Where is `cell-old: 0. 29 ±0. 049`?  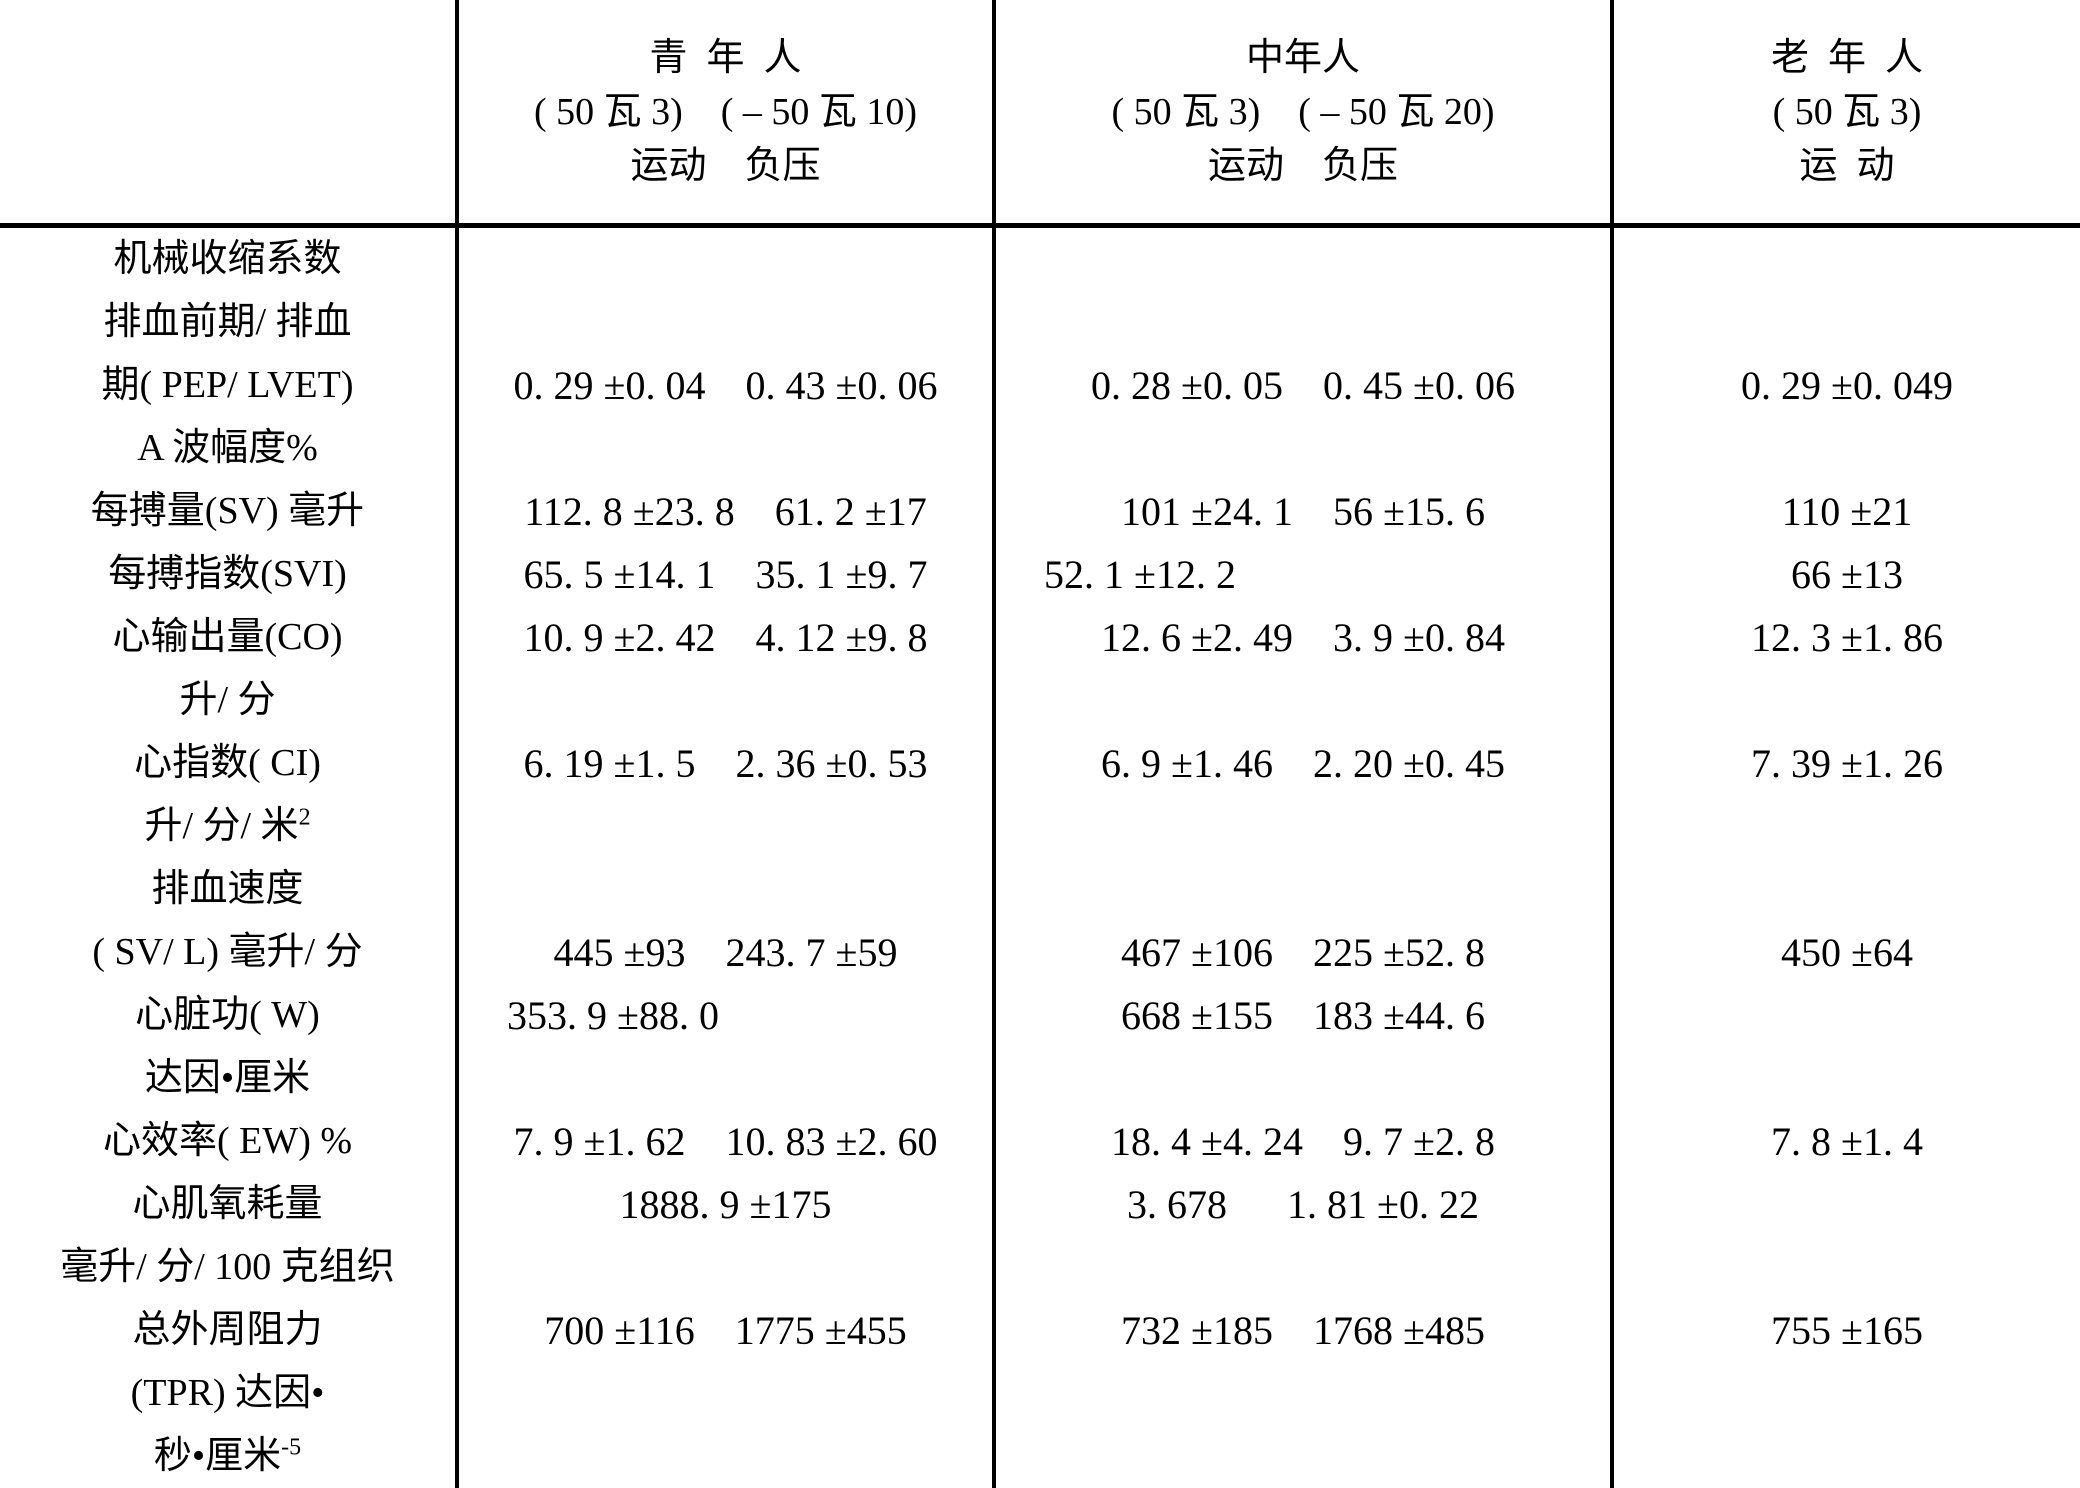
cell-old: 0. 29 ±0. 049 is located at coordinates (1845, 385).